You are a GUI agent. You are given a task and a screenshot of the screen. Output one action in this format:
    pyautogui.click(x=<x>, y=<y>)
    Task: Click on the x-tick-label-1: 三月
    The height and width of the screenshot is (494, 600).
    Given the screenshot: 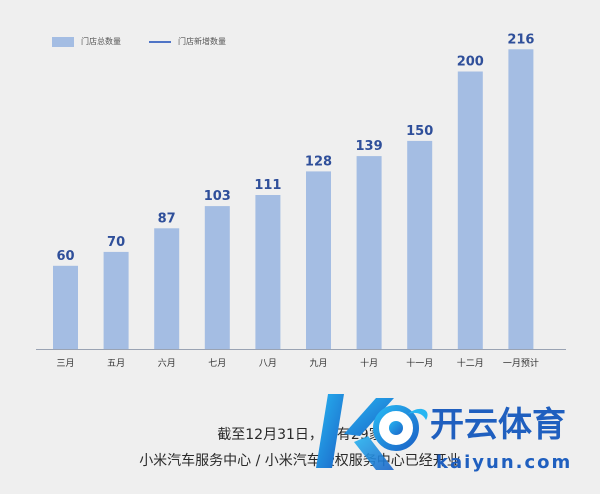 What is the action you would take?
    pyautogui.click(x=65, y=363)
    